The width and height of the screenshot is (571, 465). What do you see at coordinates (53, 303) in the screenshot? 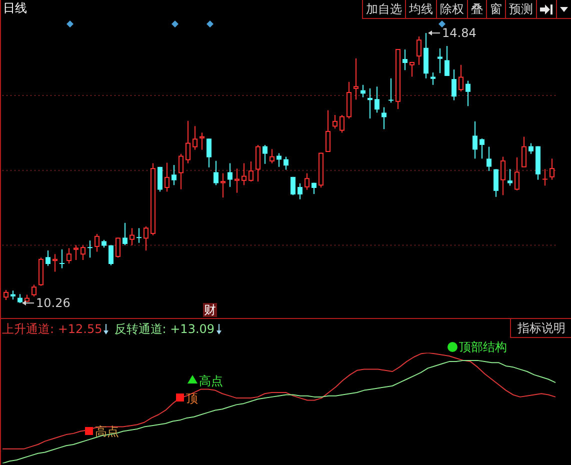
I see `annotation: 10.26` at bounding box center [53, 303].